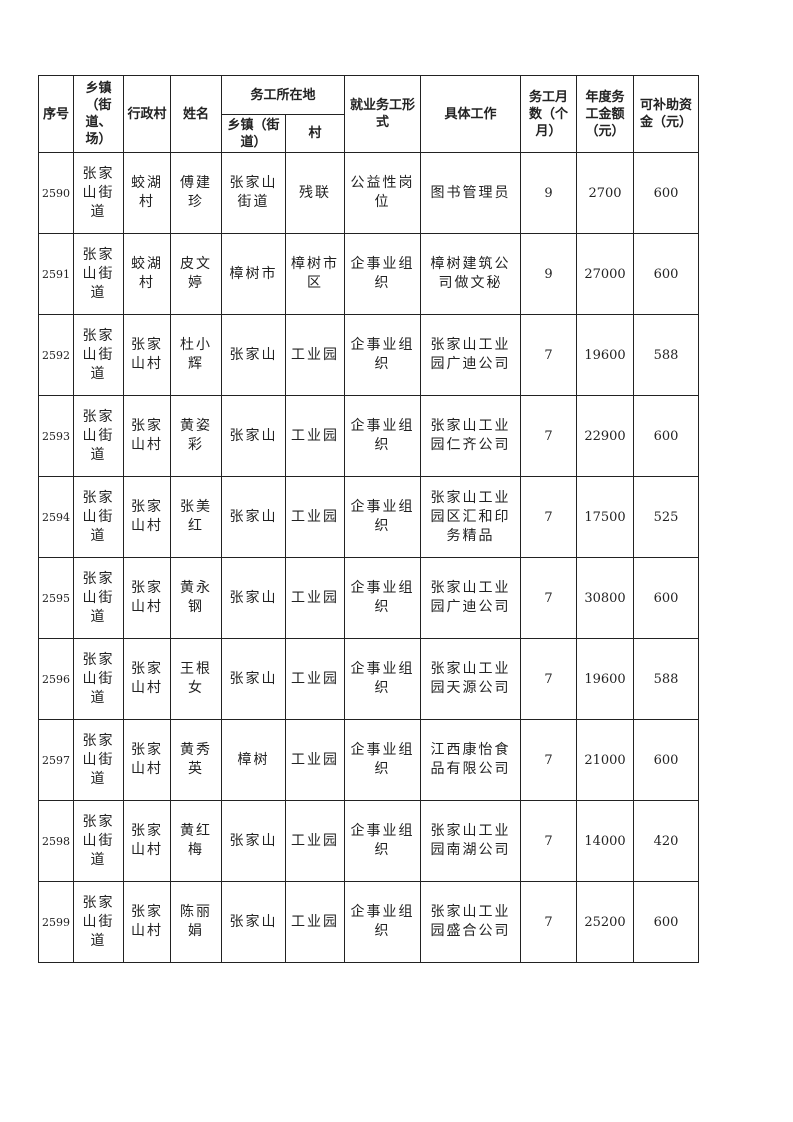 This screenshot has height=1122, width=793. Describe the element at coordinates (196, 114) in the screenshot. I see `header-name: 姓名` at that location.